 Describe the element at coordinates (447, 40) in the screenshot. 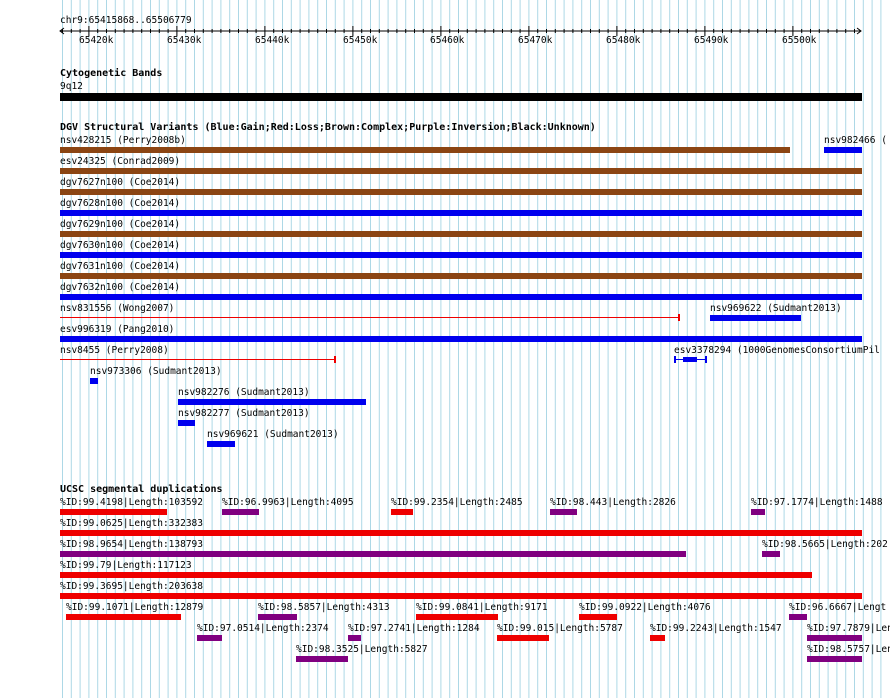

I see `tick-label: 65460k` at that location.